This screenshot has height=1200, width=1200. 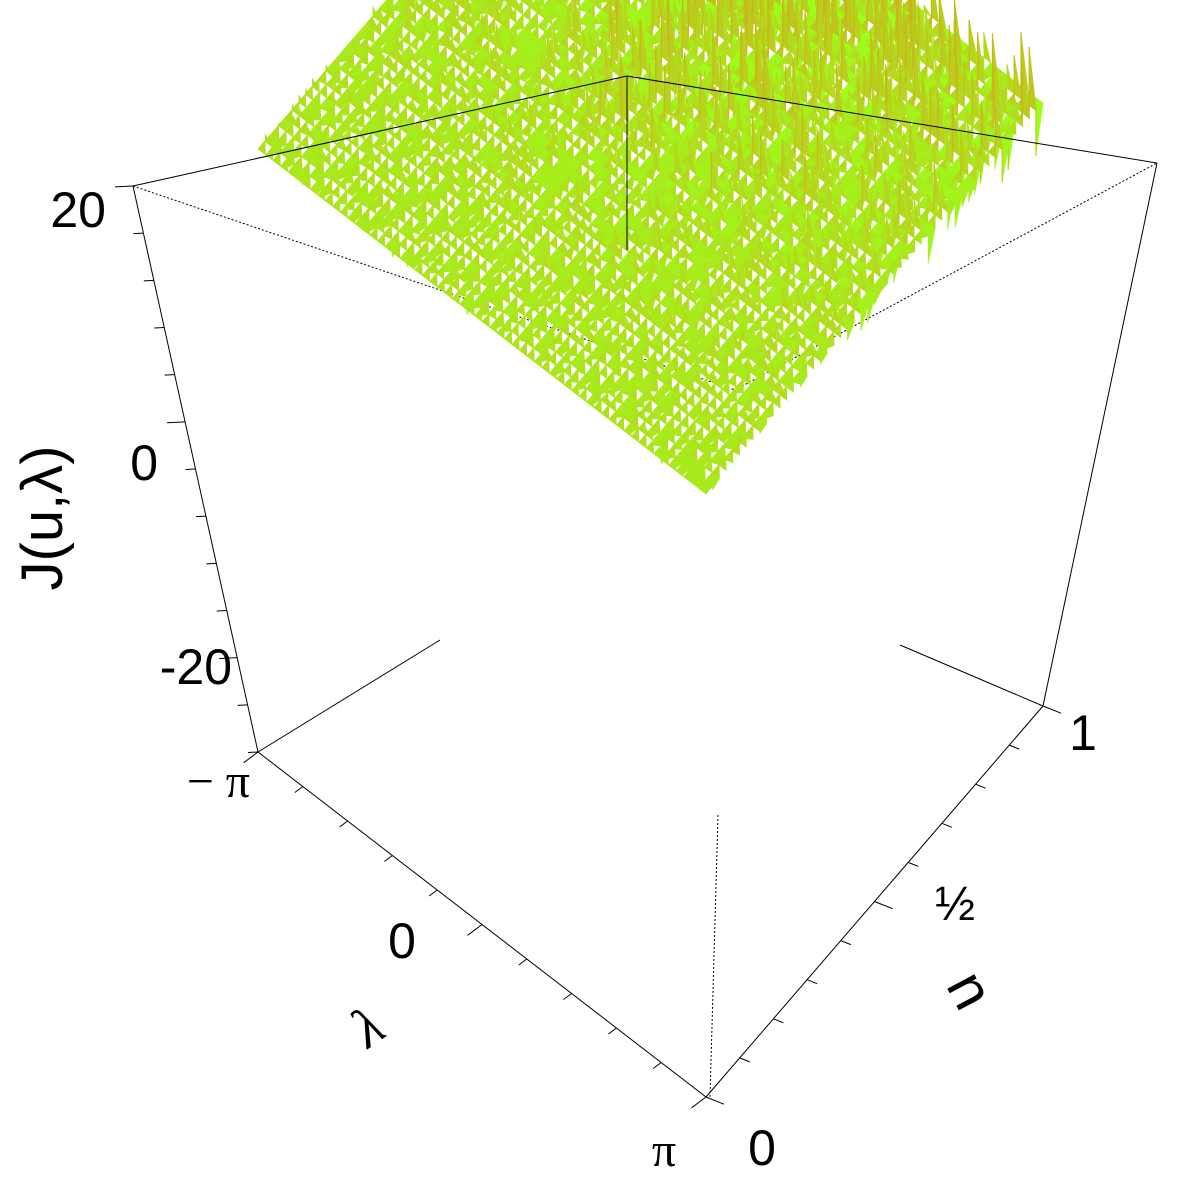 What do you see at coordinates (892, 119) in the screenshot?
I see `box-edge-top-back-right` at bounding box center [892, 119].